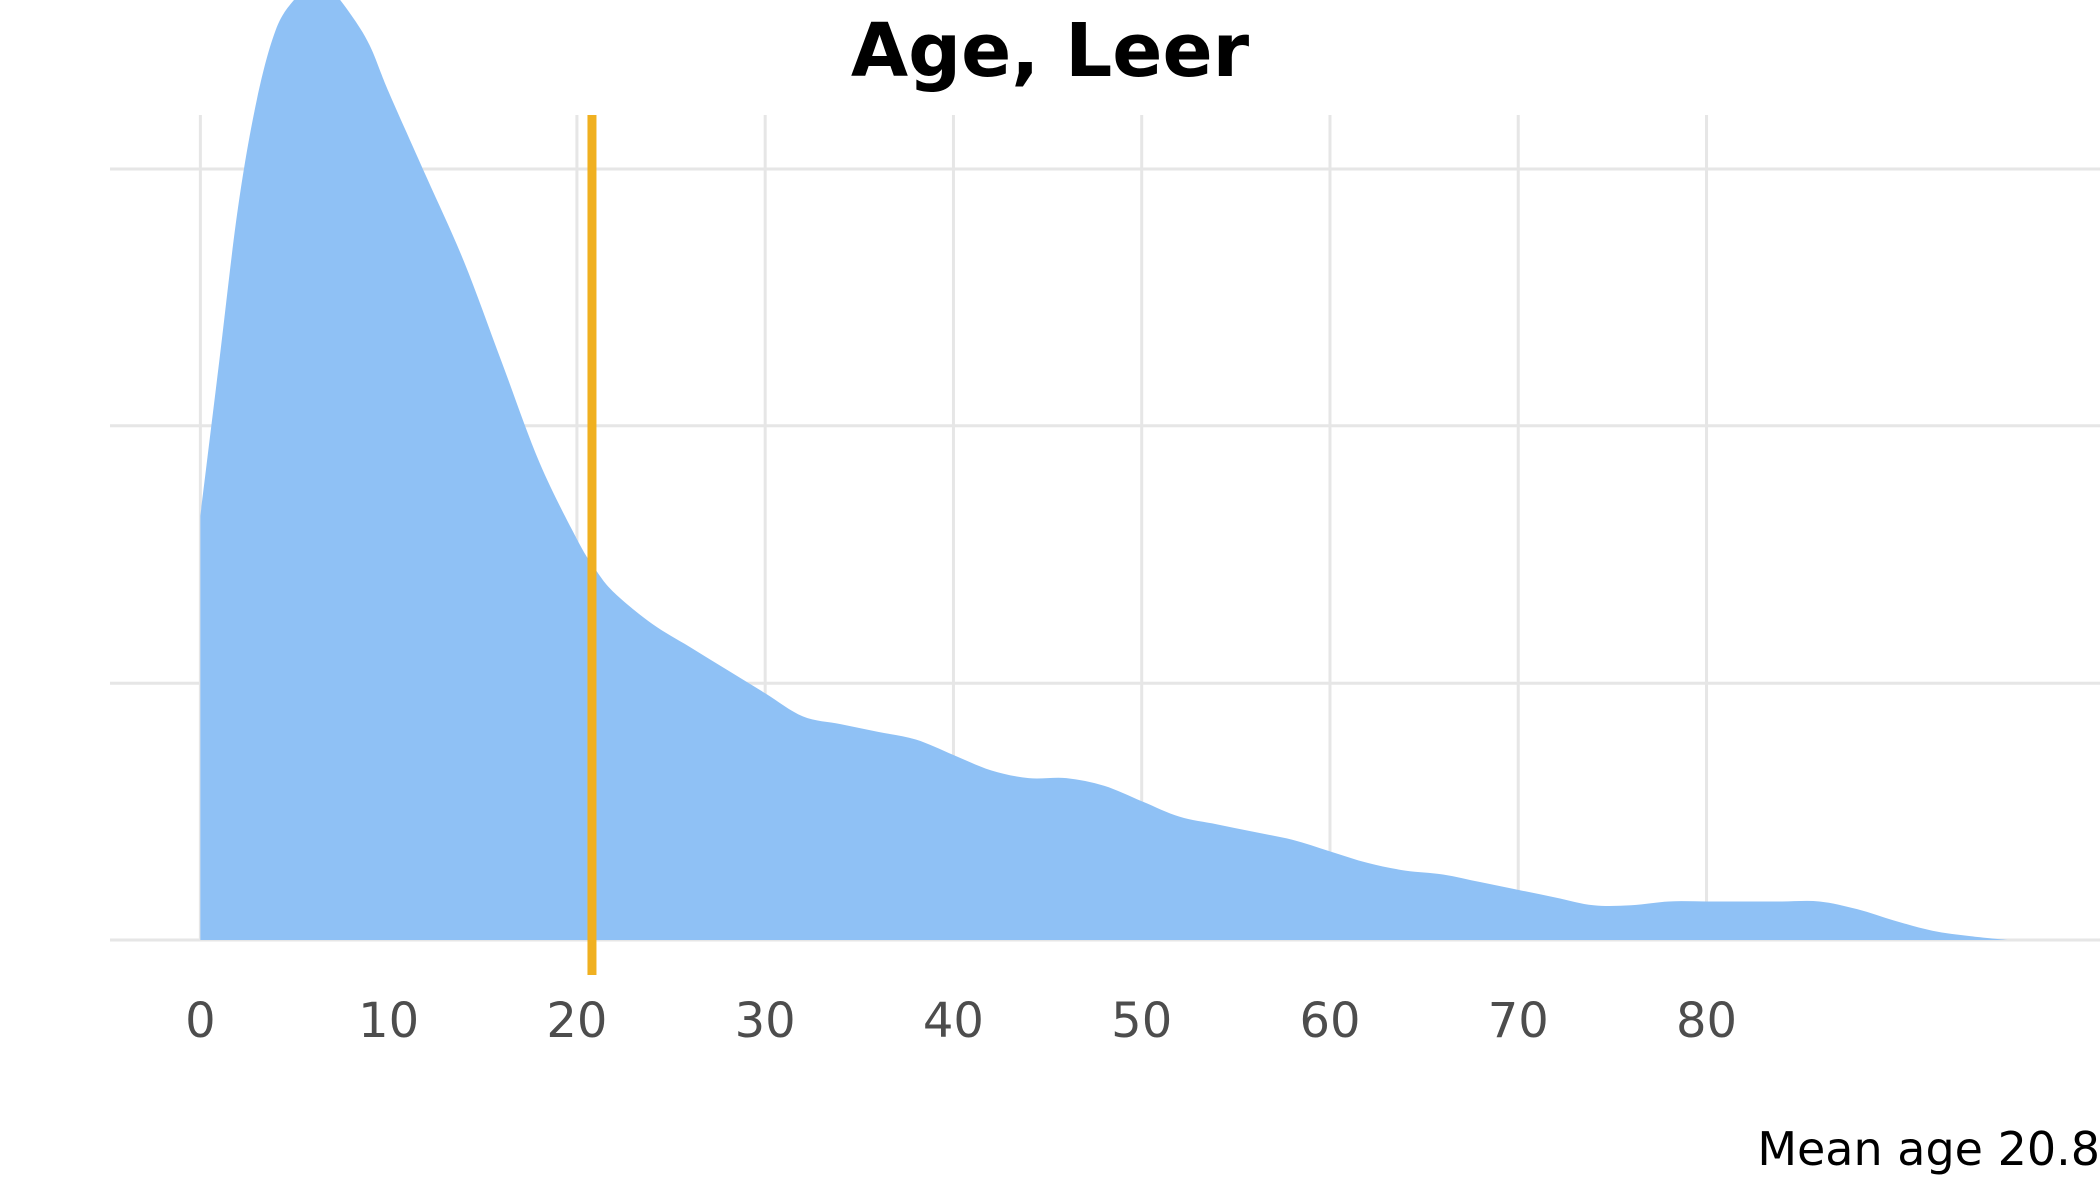  What do you see at coordinates (576, 1021) in the screenshot?
I see `x-tick-label-2: 20` at bounding box center [576, 1021].